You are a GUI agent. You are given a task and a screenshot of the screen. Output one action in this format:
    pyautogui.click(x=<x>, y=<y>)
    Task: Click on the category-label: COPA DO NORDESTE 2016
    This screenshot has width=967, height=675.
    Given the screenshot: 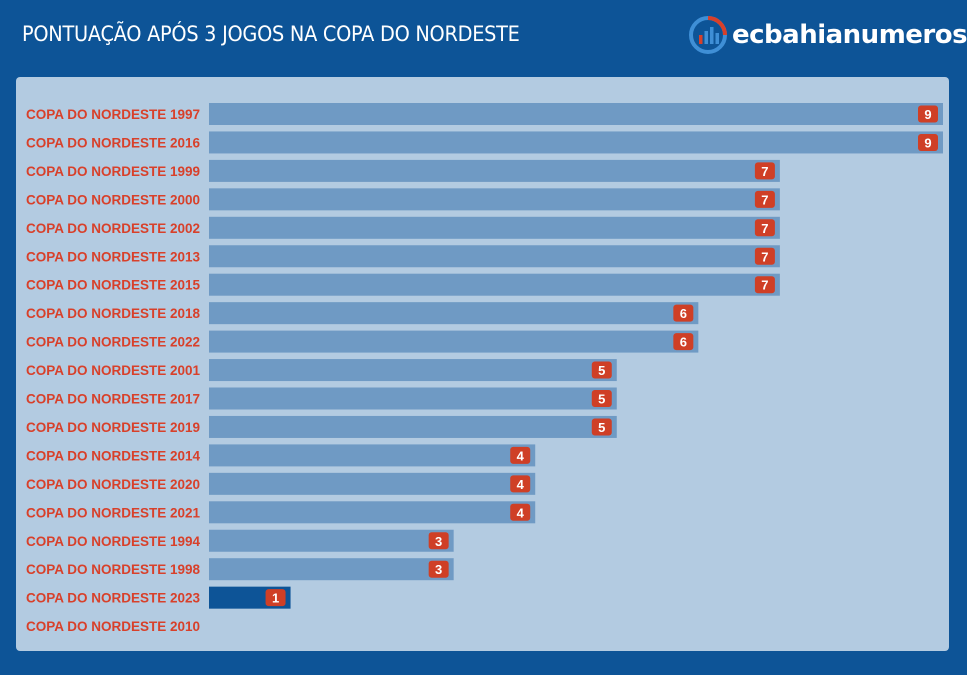 What is the action you would take?
    pyautogui.click(x=113, y=142)
    